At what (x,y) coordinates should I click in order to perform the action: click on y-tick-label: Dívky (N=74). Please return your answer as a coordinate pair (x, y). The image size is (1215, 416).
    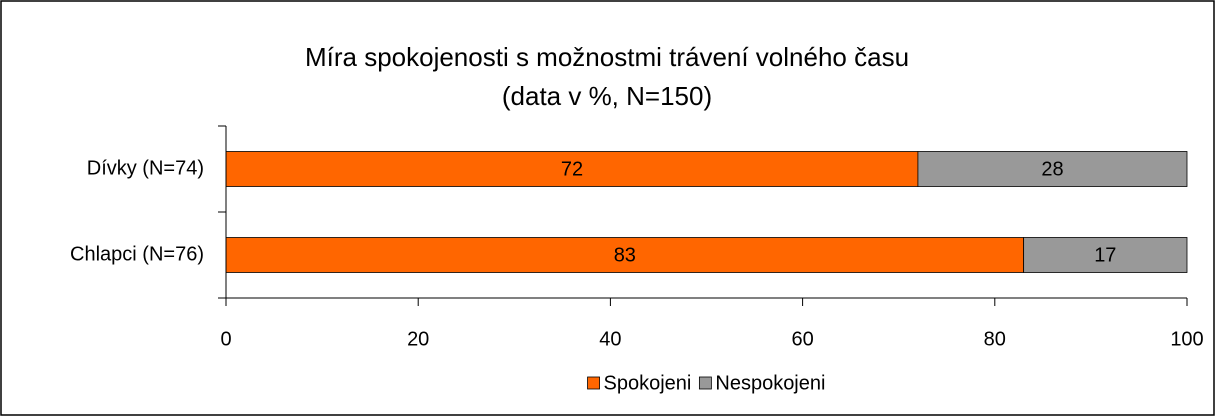
    Looking at the image, I should click on (145, 168).